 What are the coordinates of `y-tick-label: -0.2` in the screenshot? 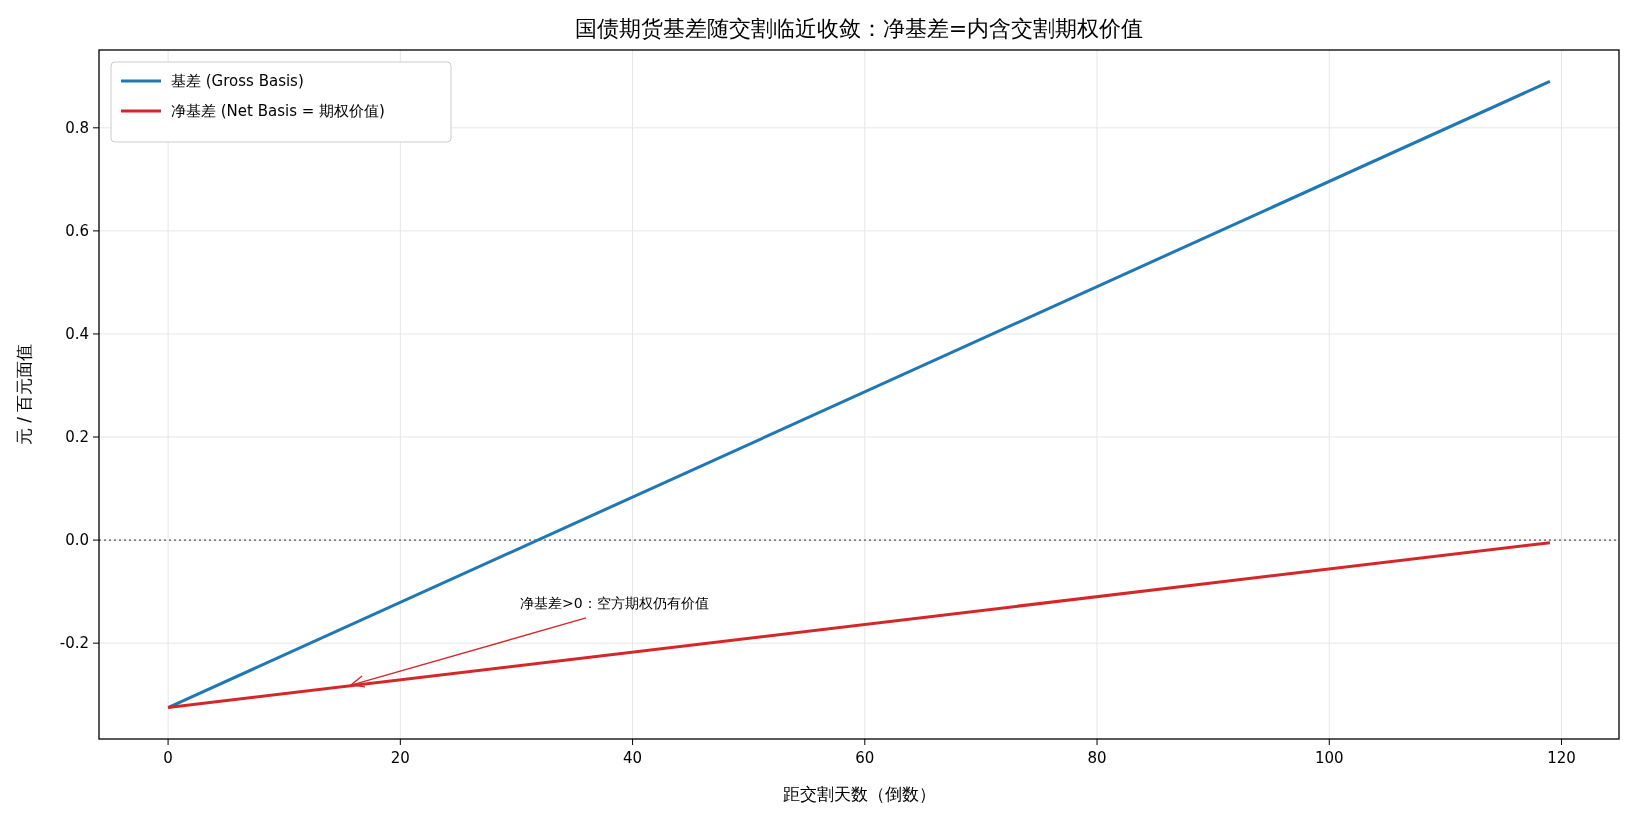 It's located at (74, 643).